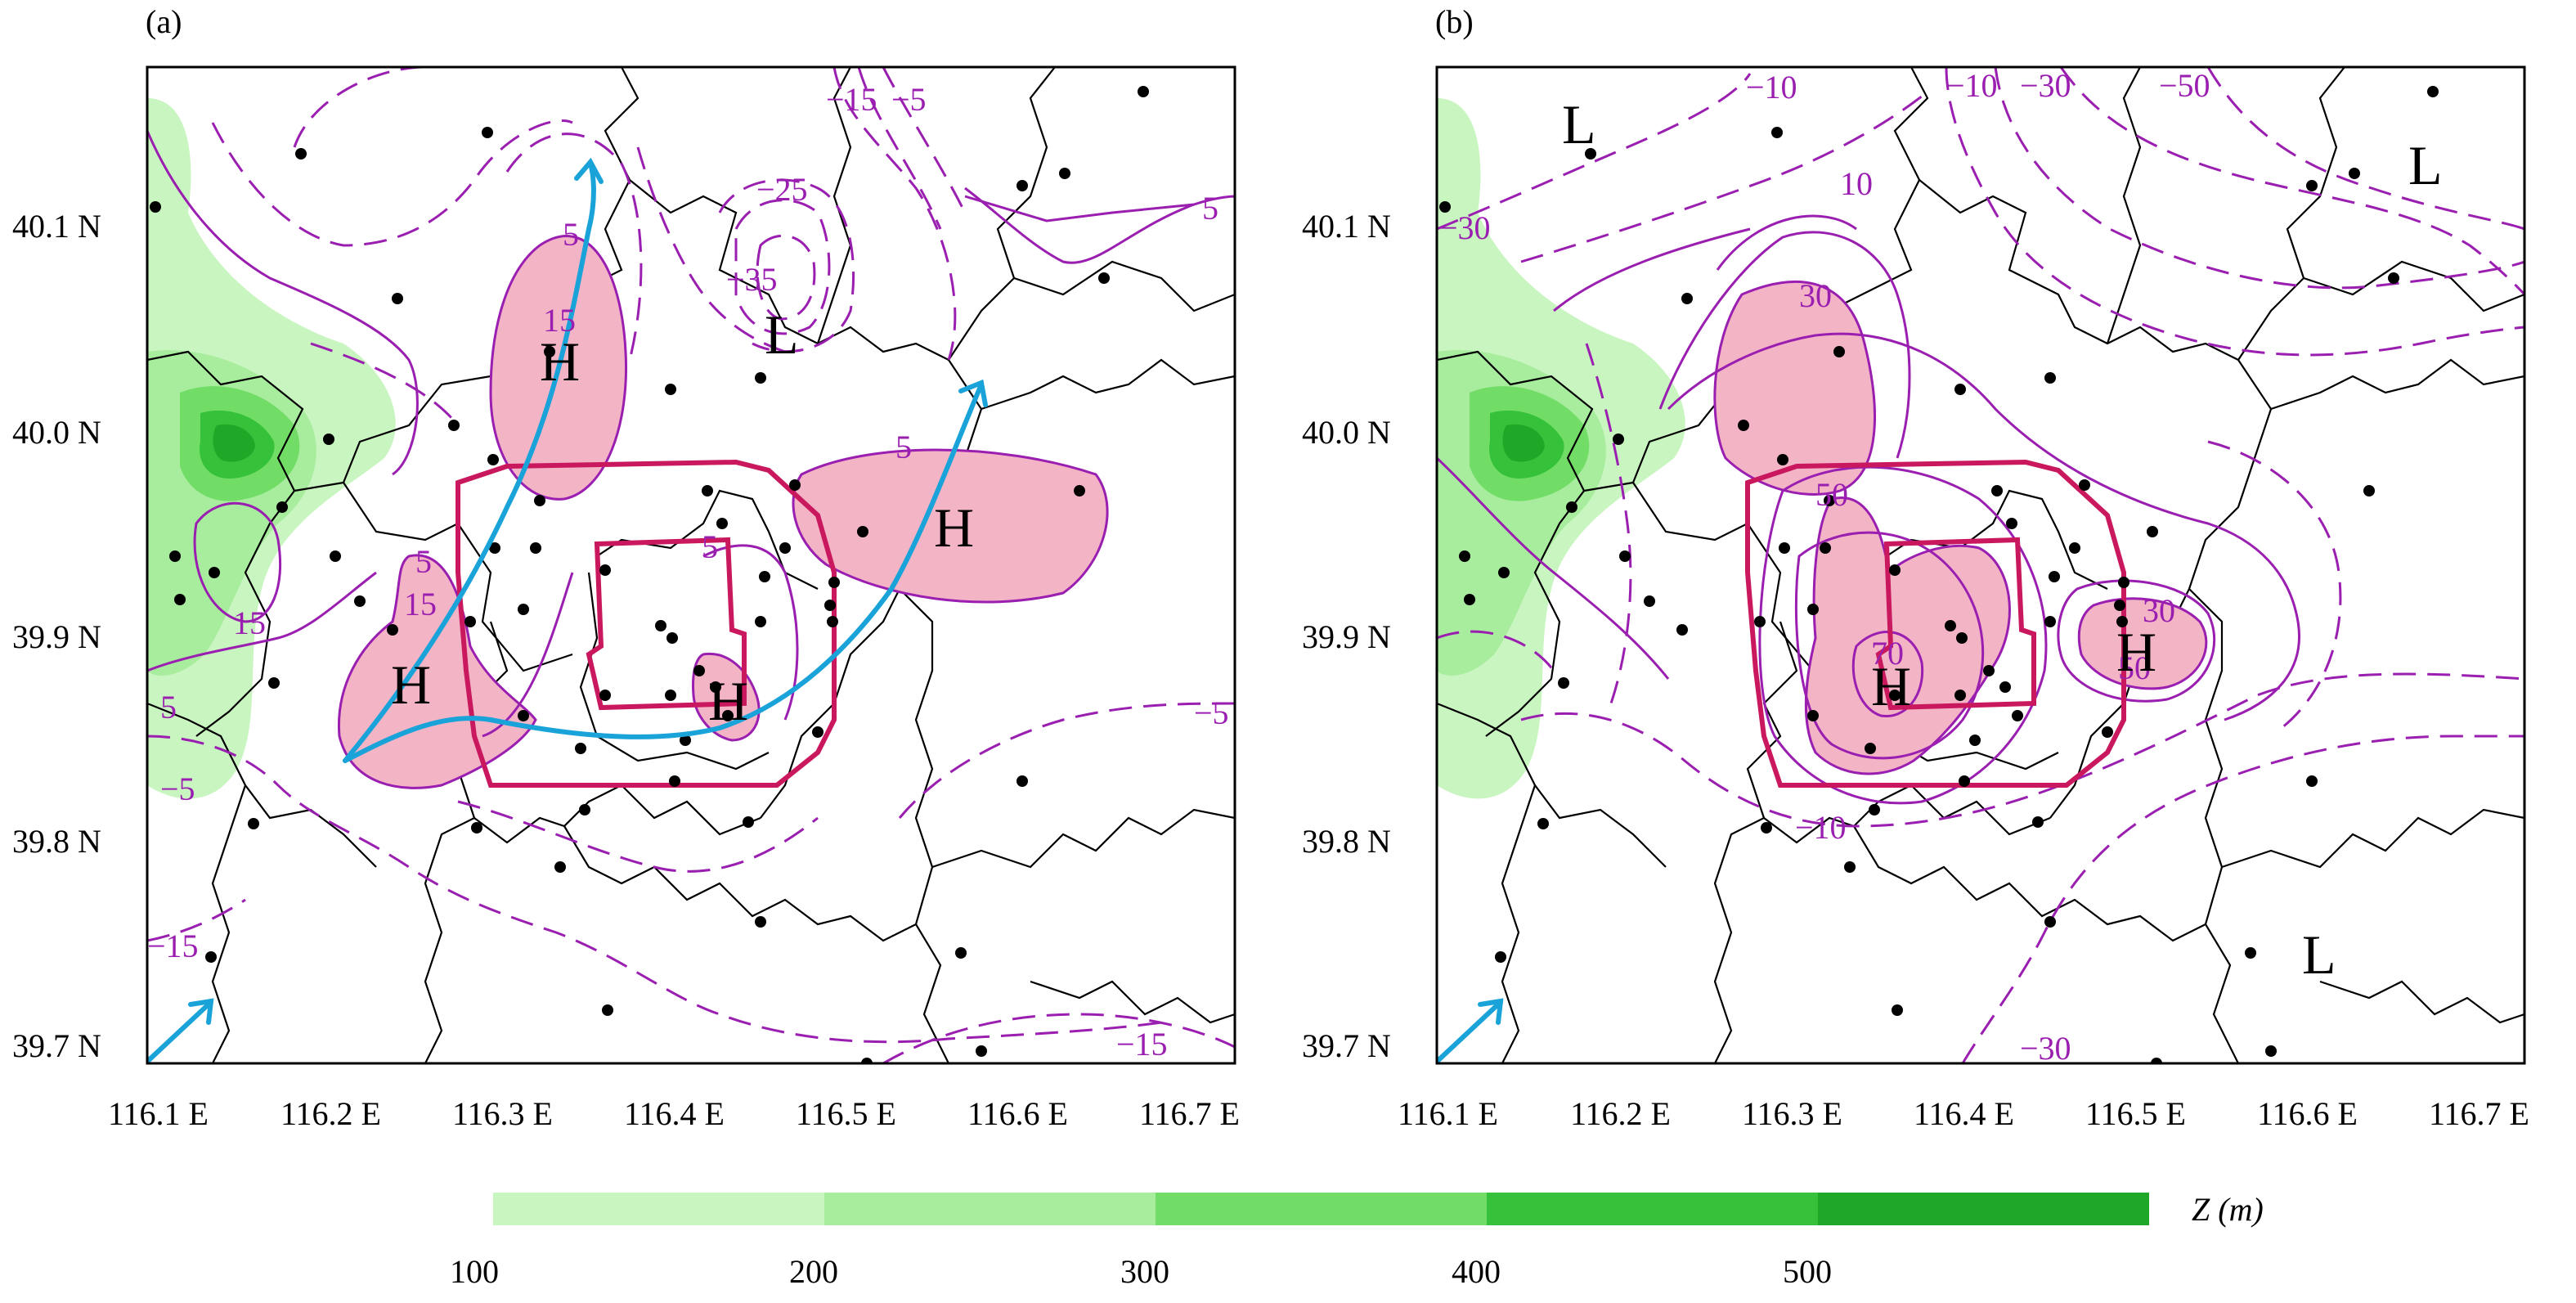  I want to click on ring-roads-a, so click(646, 623).